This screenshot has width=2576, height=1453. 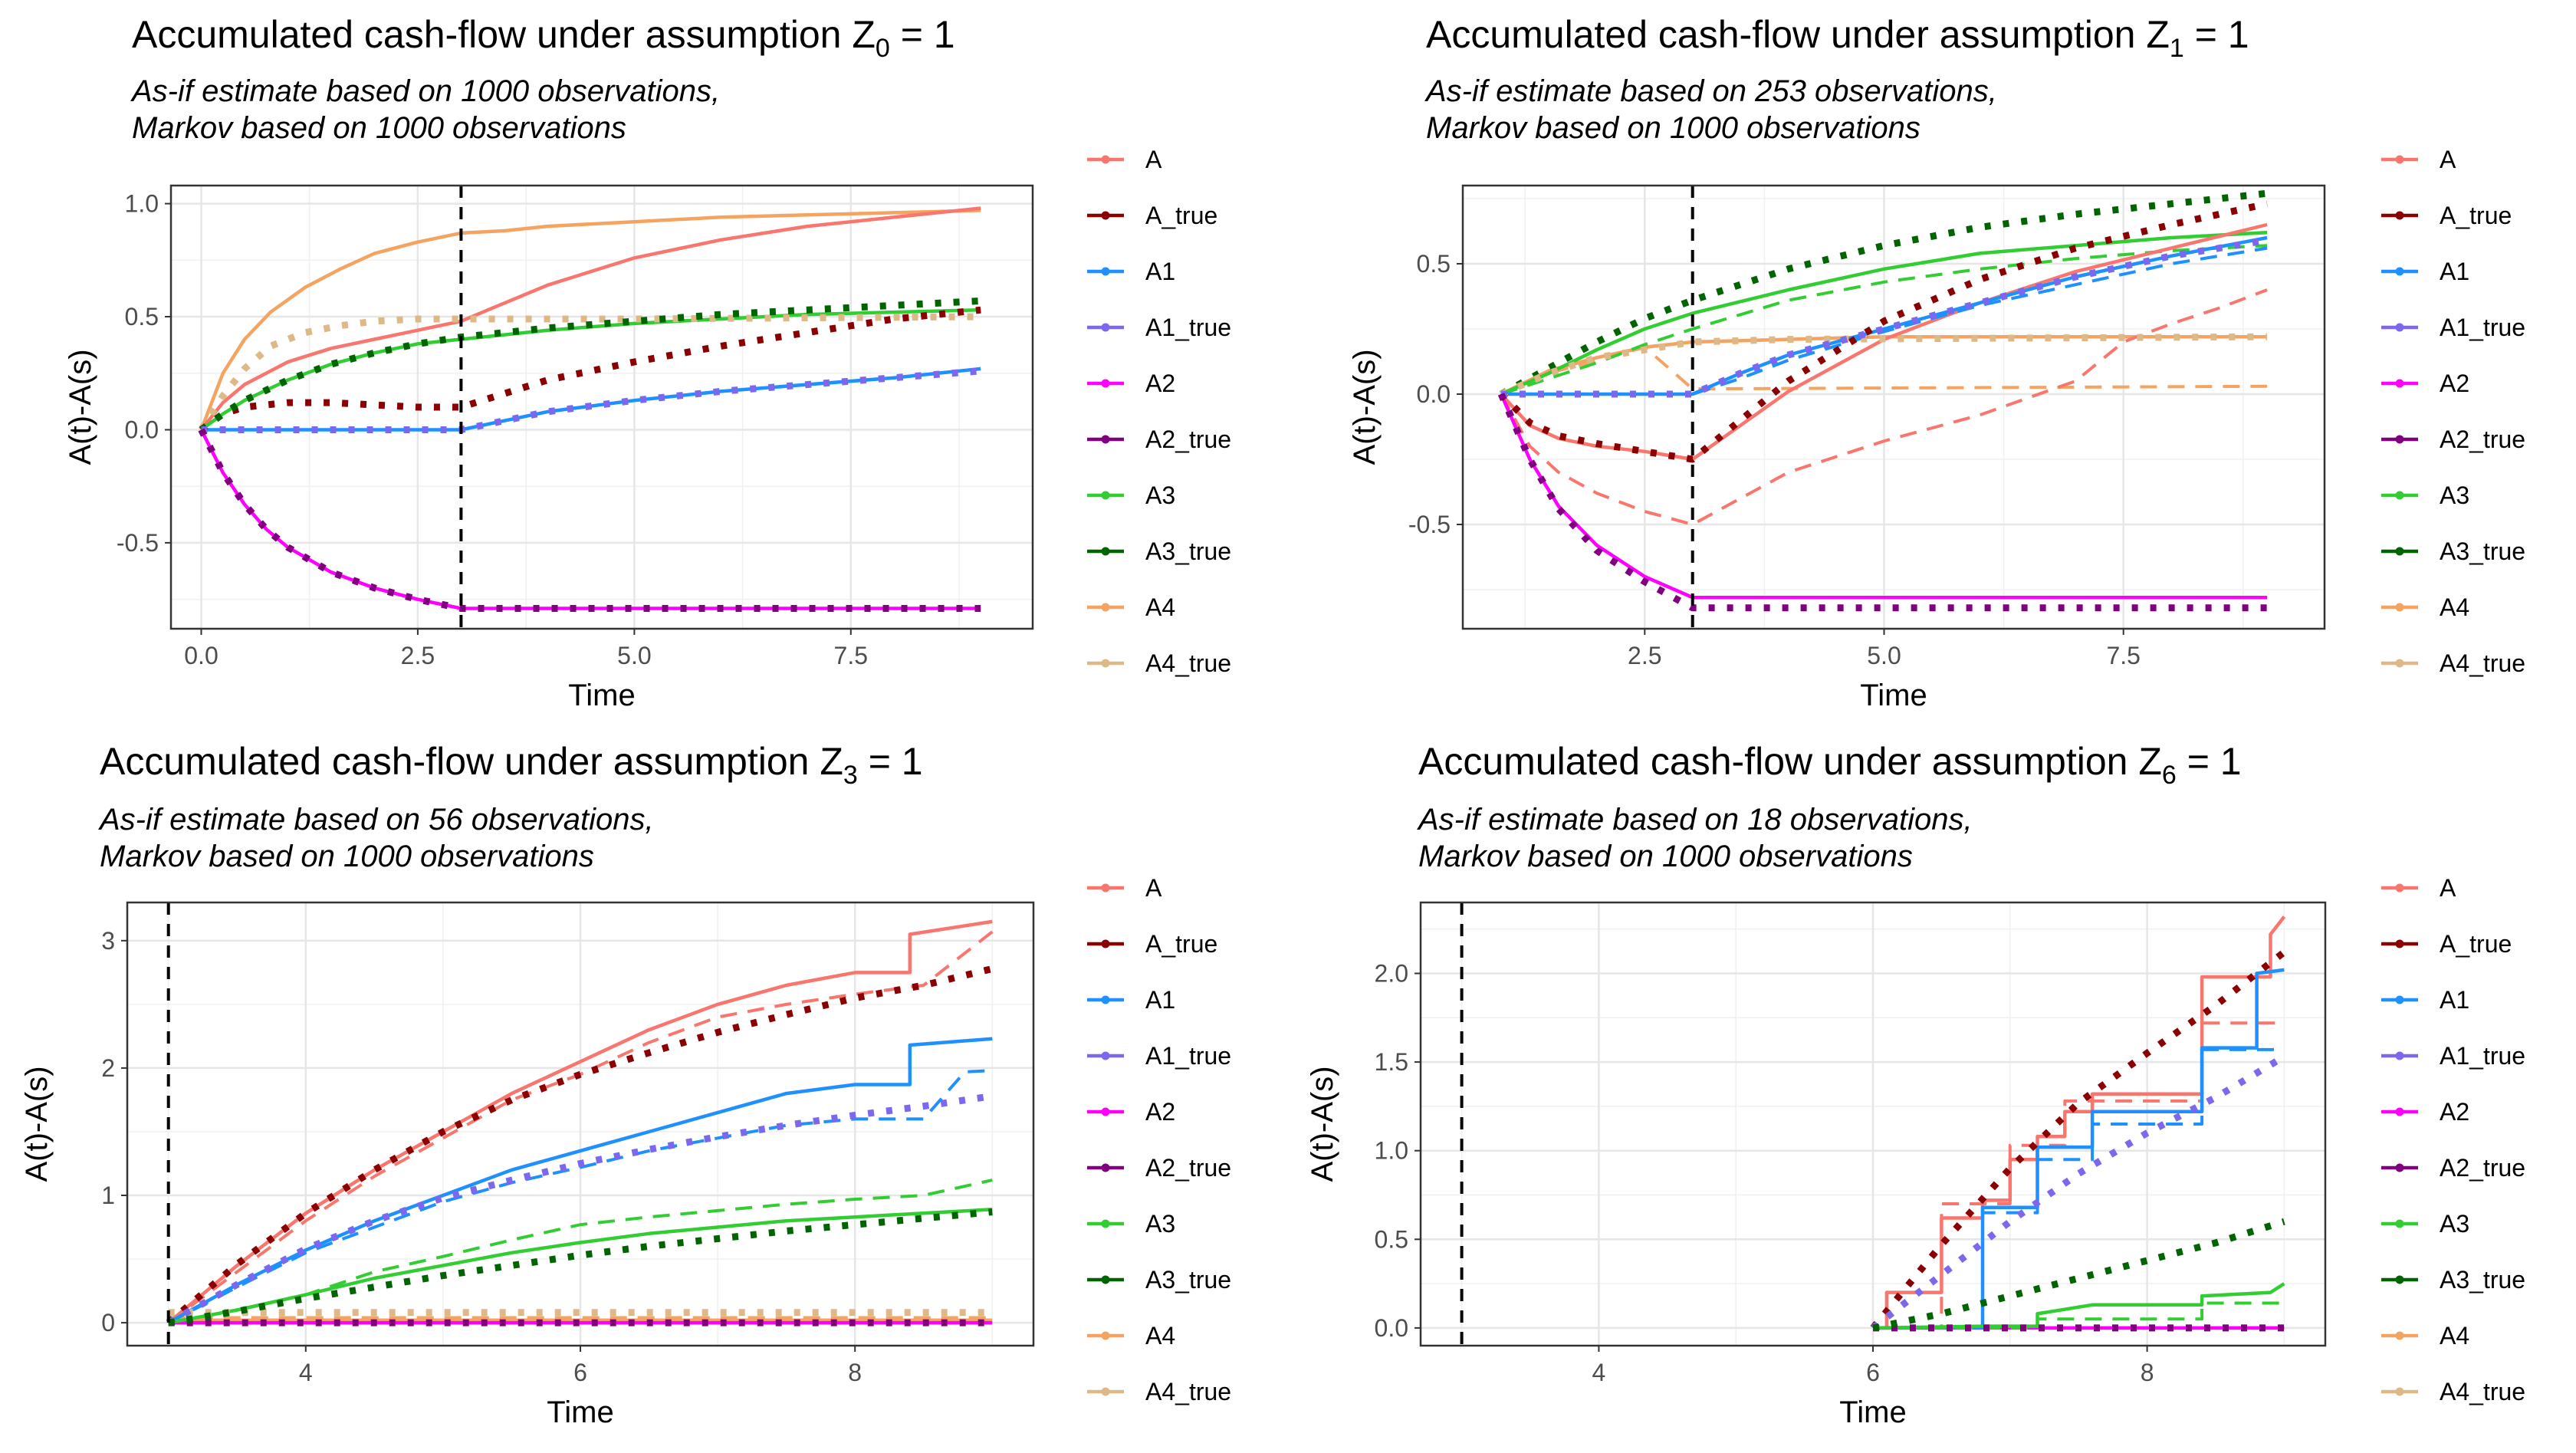 I want to click on series-A1-dashed, so click(x=2079, y=1188).